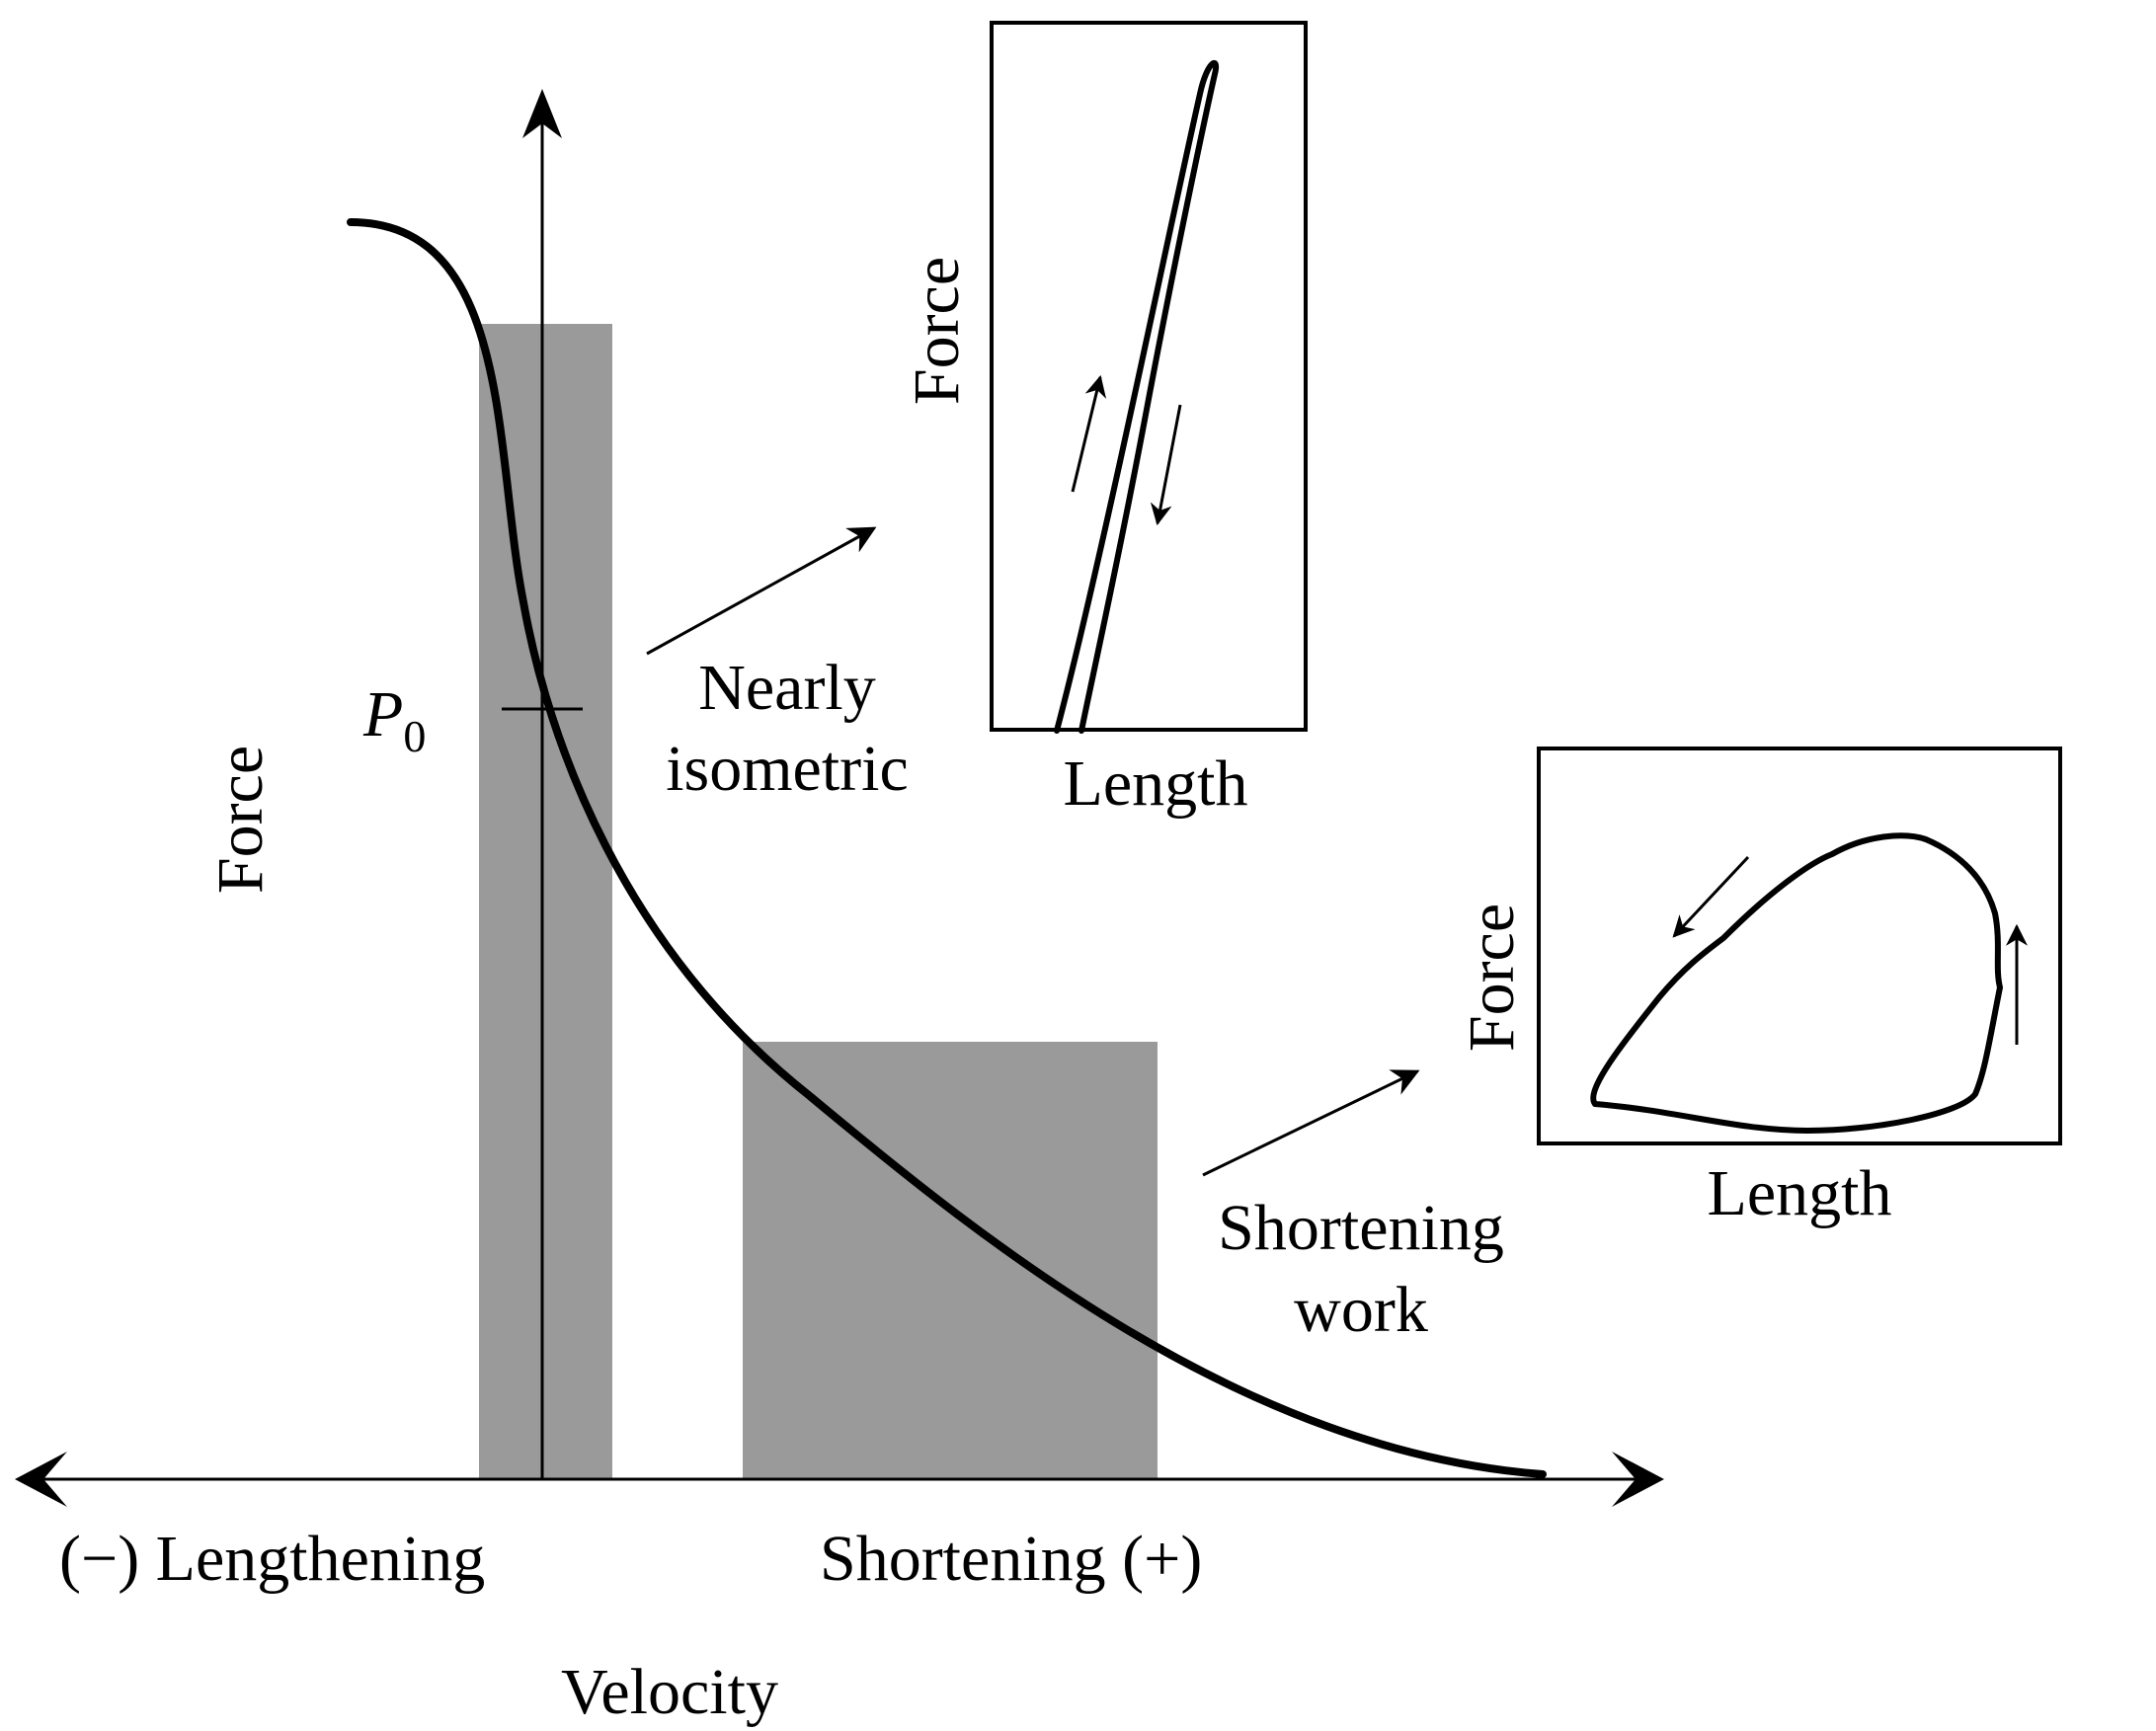 This screenshot has width=2156, height=1731. Describe the element at coordinates (762, 591) in the screenshot. I see `isometric-pointer-arrow-icon` at that location.